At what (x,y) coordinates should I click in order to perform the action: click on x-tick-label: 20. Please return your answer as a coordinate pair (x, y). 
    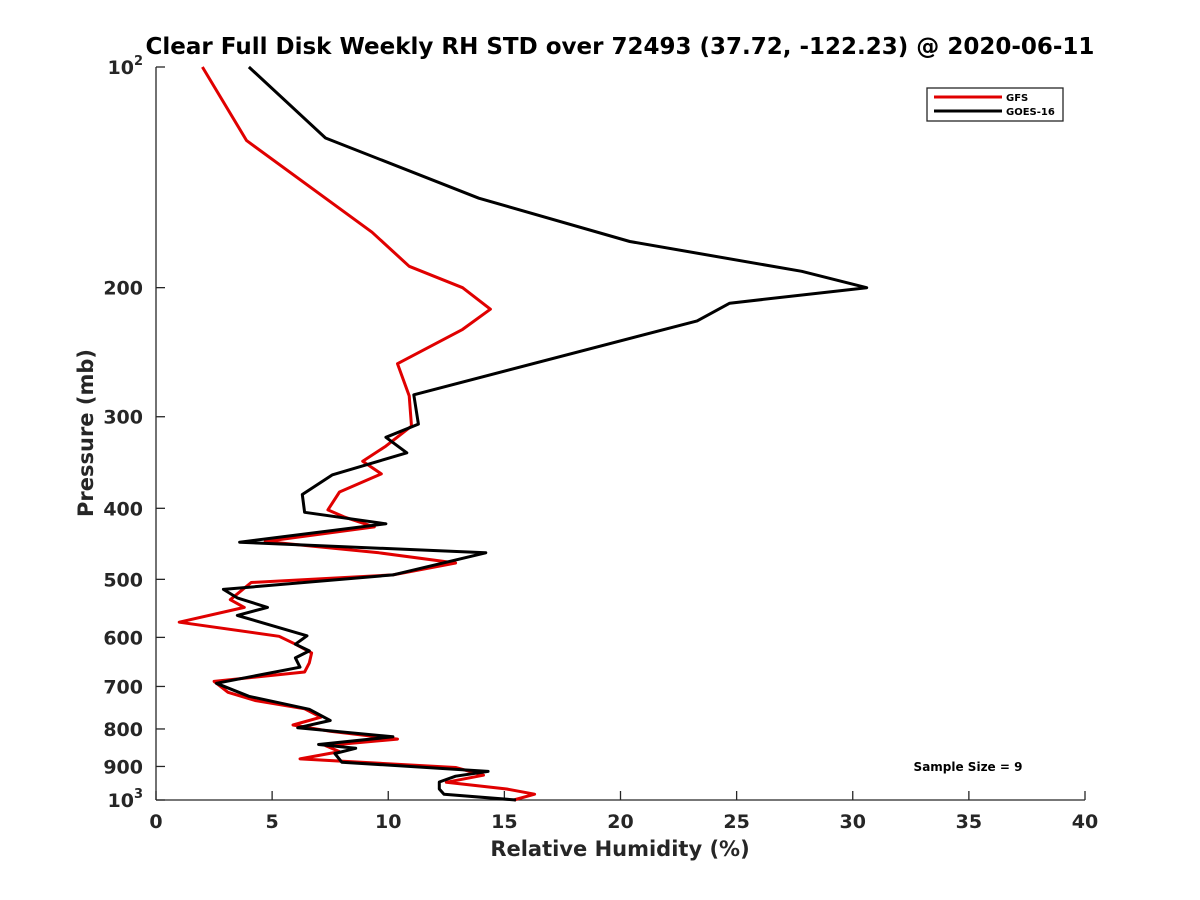
    Looking at the image, I should click on (620, 822).